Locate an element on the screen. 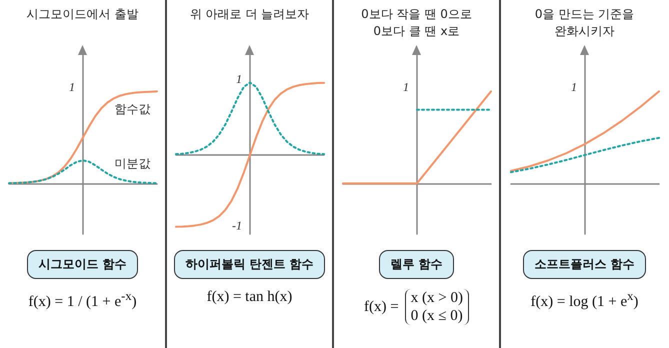 This screenshot has width=669, height=348. text: 소프트플러스 함수 is located at coordinates (584, 264).